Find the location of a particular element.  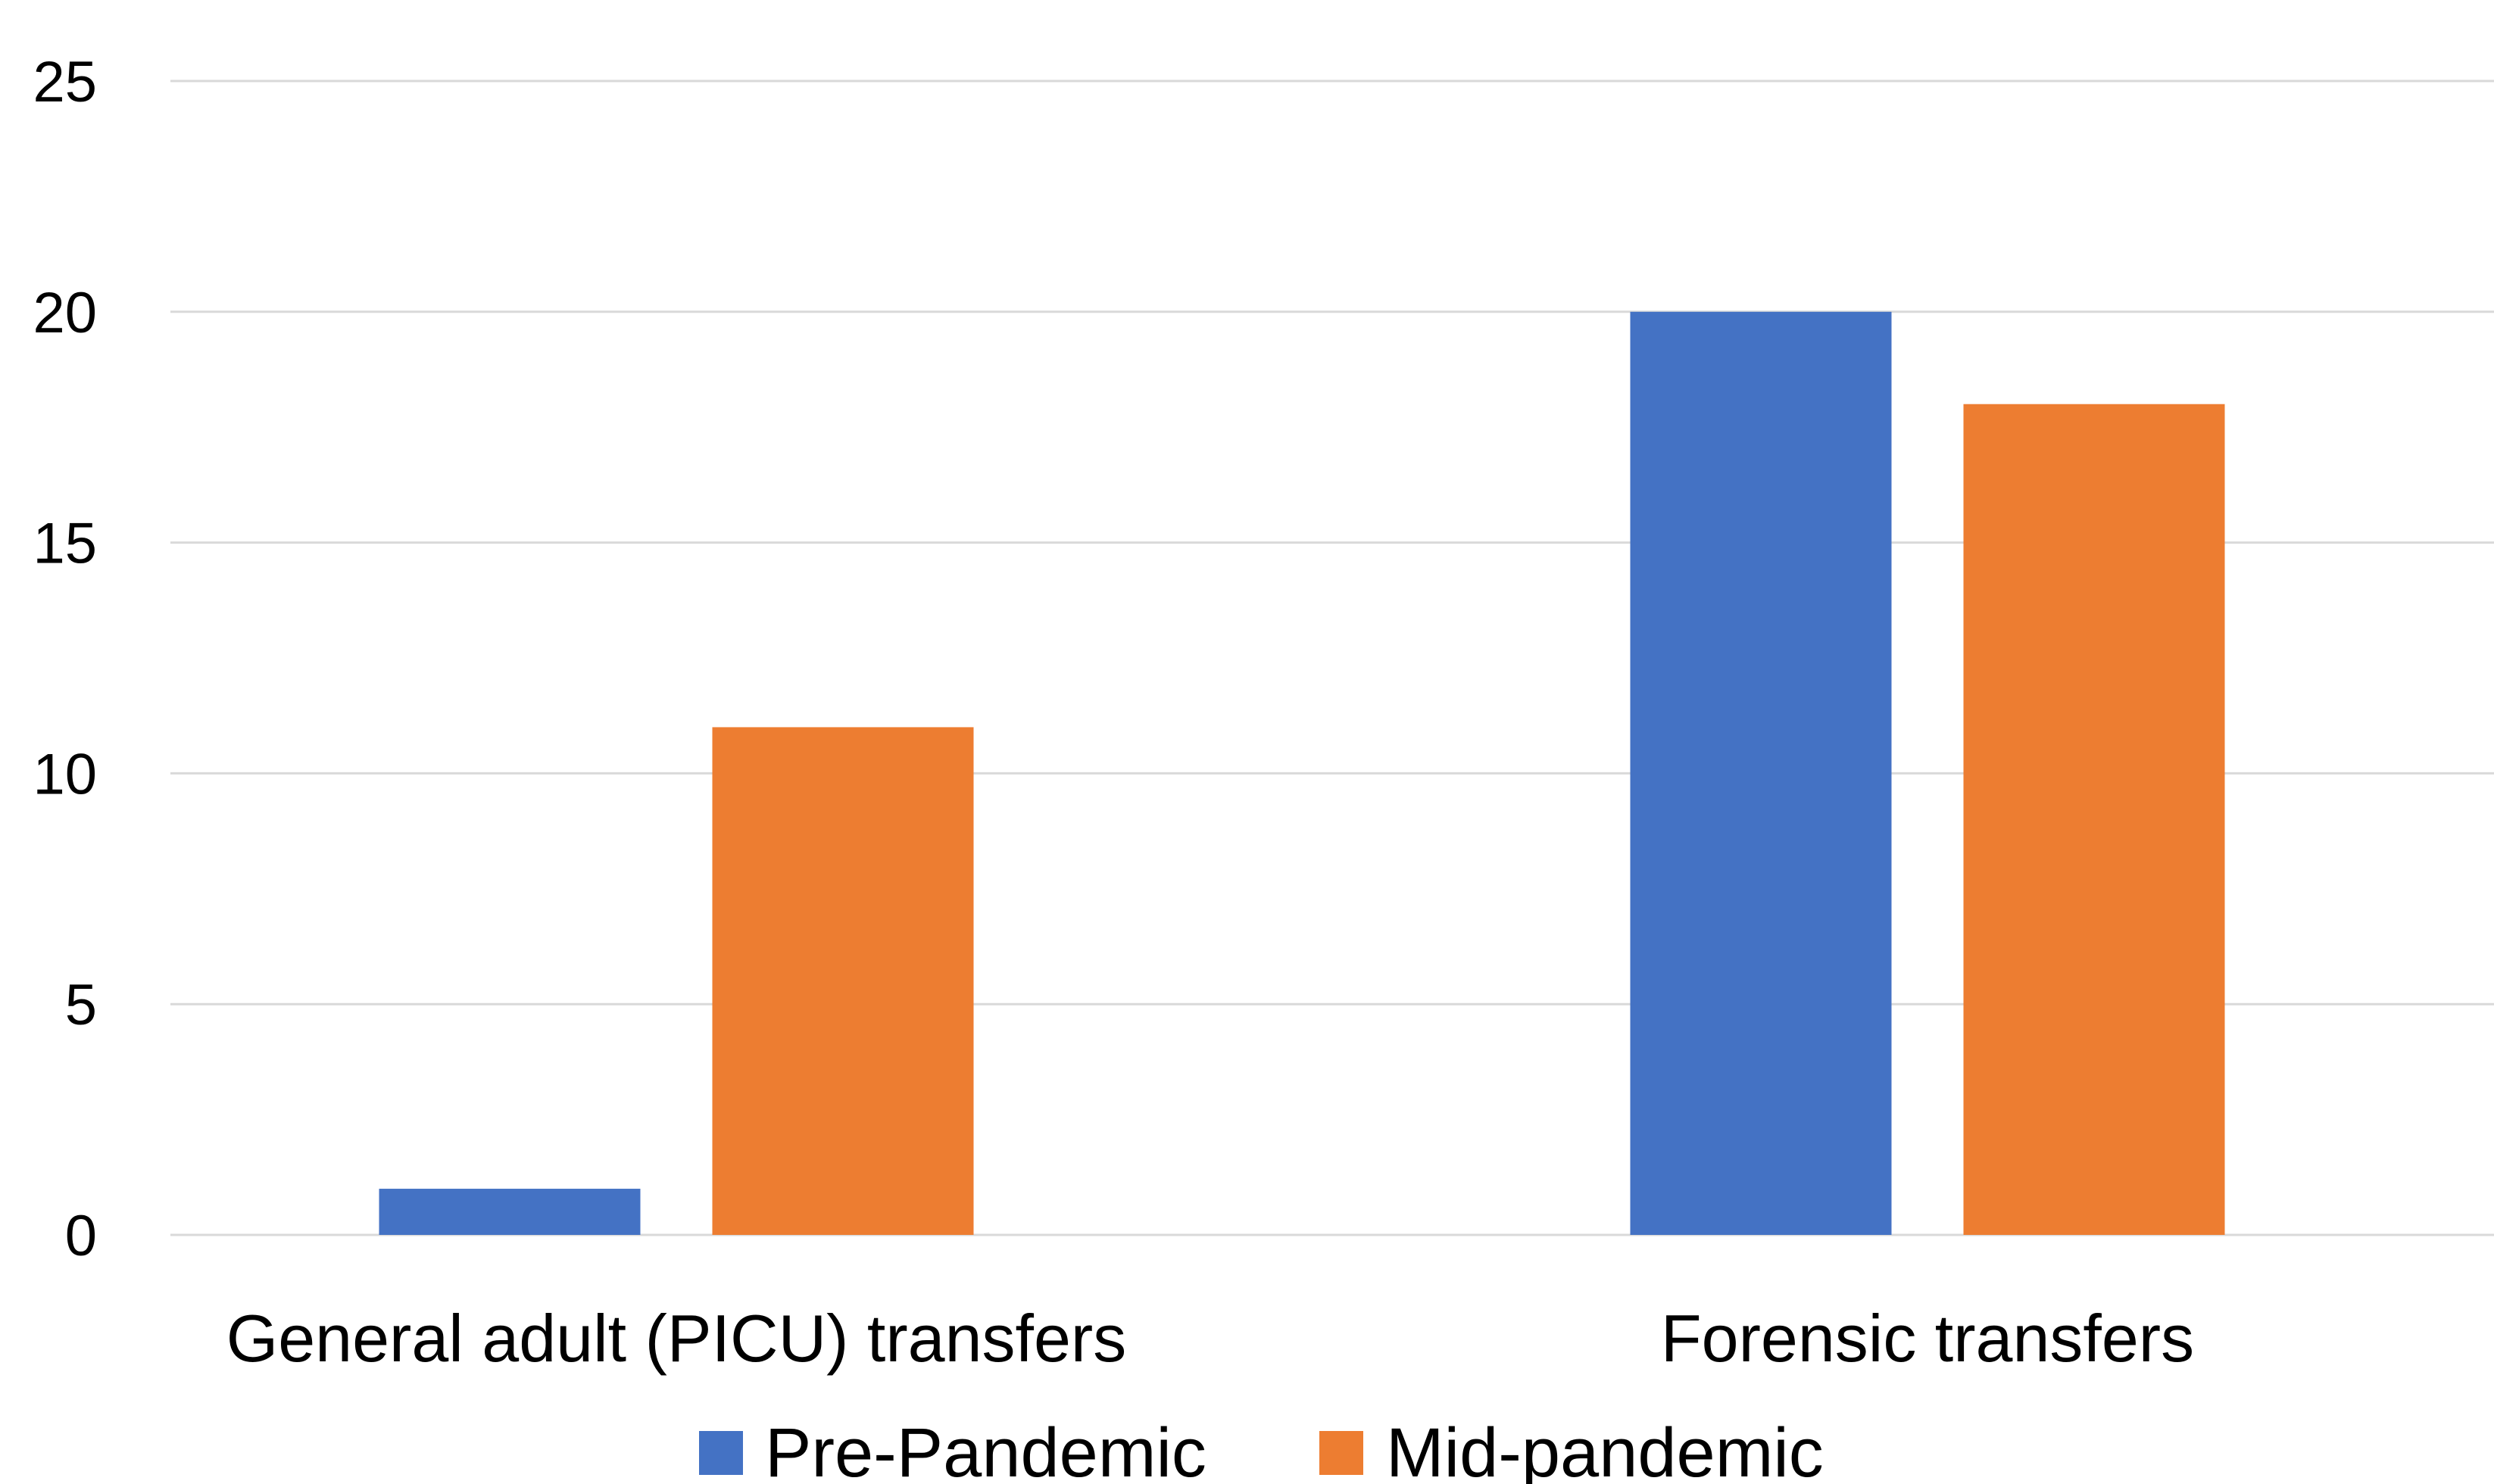

y-tick-label: 0 is located at coordinates (81, 1236).